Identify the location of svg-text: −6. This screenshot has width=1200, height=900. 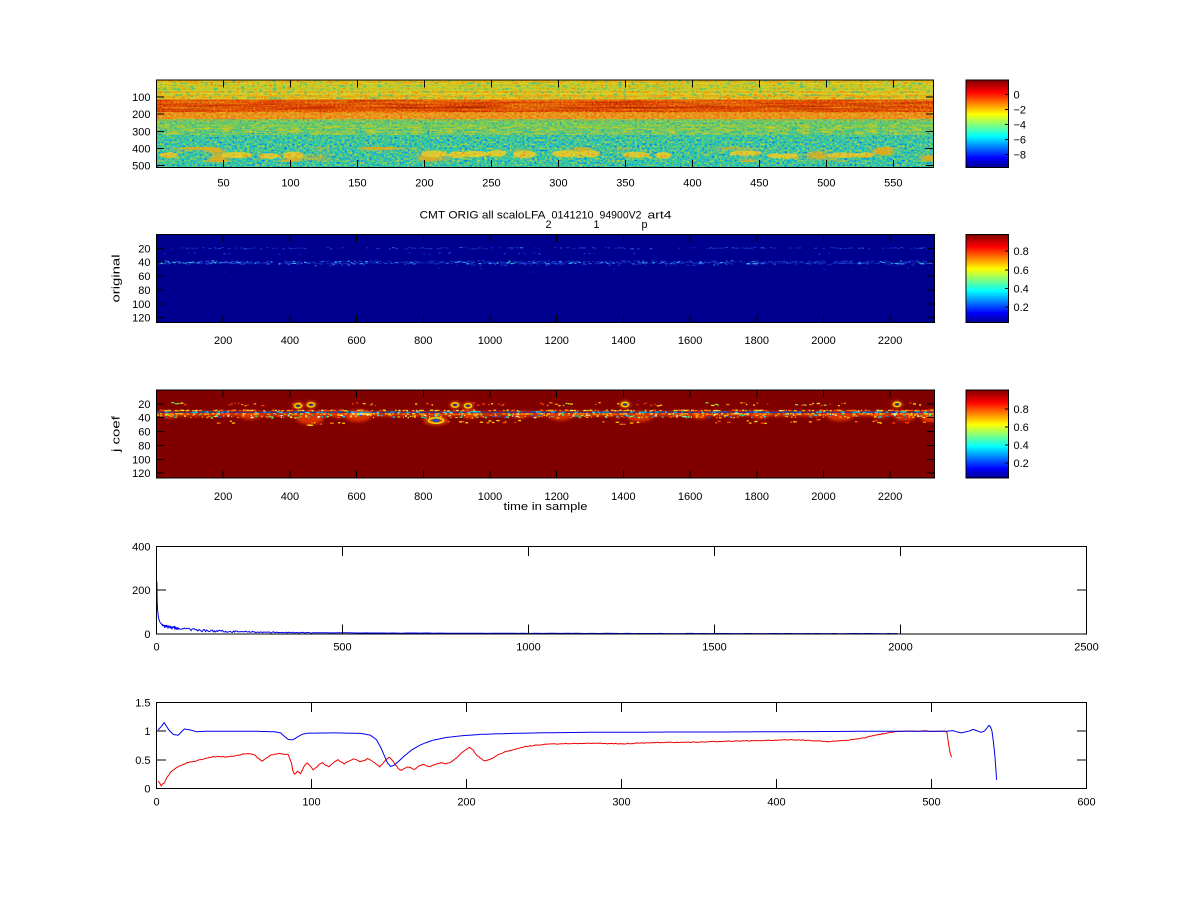
(1020, 141).